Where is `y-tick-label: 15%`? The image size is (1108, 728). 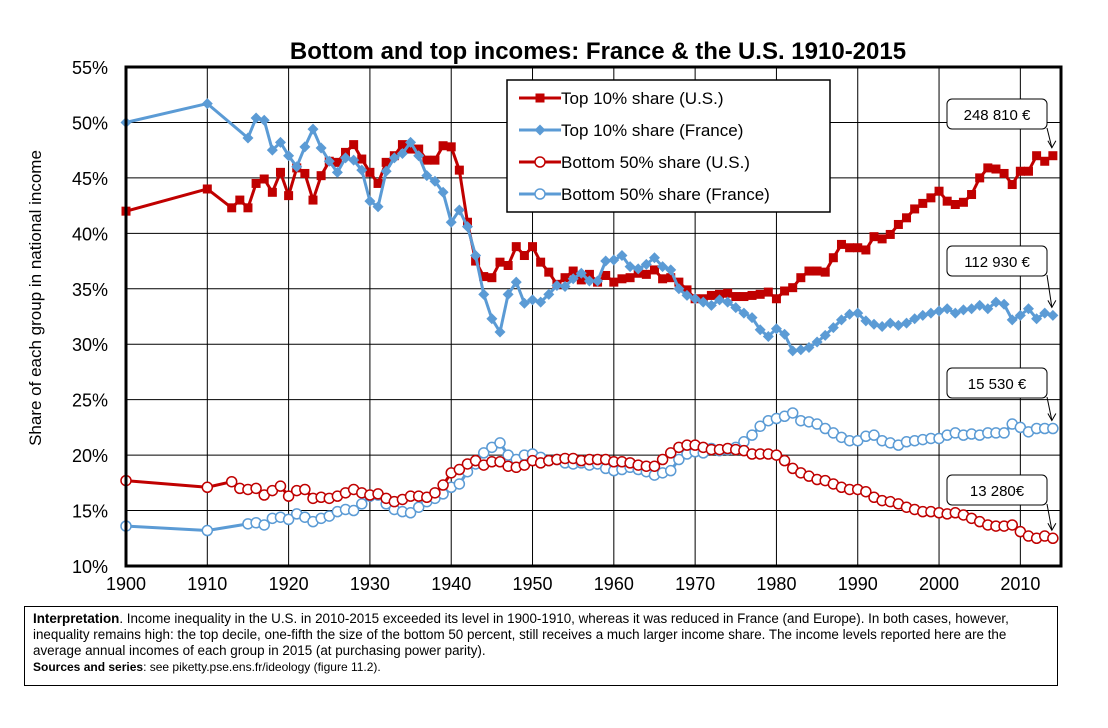
y-tick-label: 15% is located at coordinates (90, 512).